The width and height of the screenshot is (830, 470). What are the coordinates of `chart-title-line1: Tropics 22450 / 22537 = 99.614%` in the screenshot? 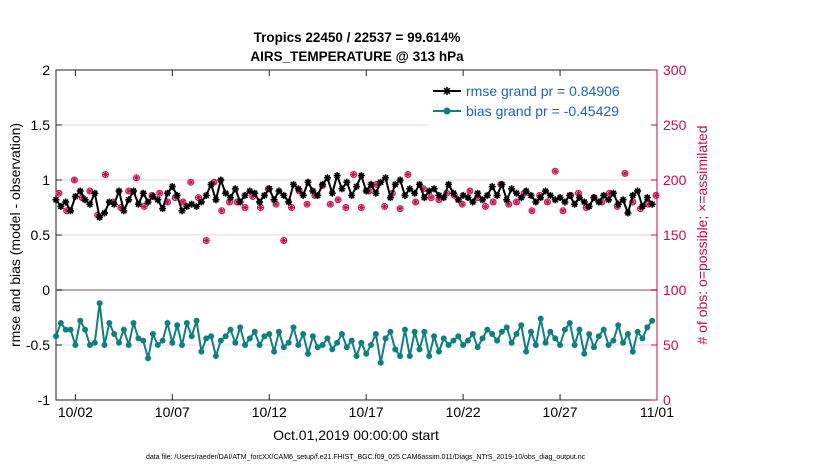 It's located at (357, 37).